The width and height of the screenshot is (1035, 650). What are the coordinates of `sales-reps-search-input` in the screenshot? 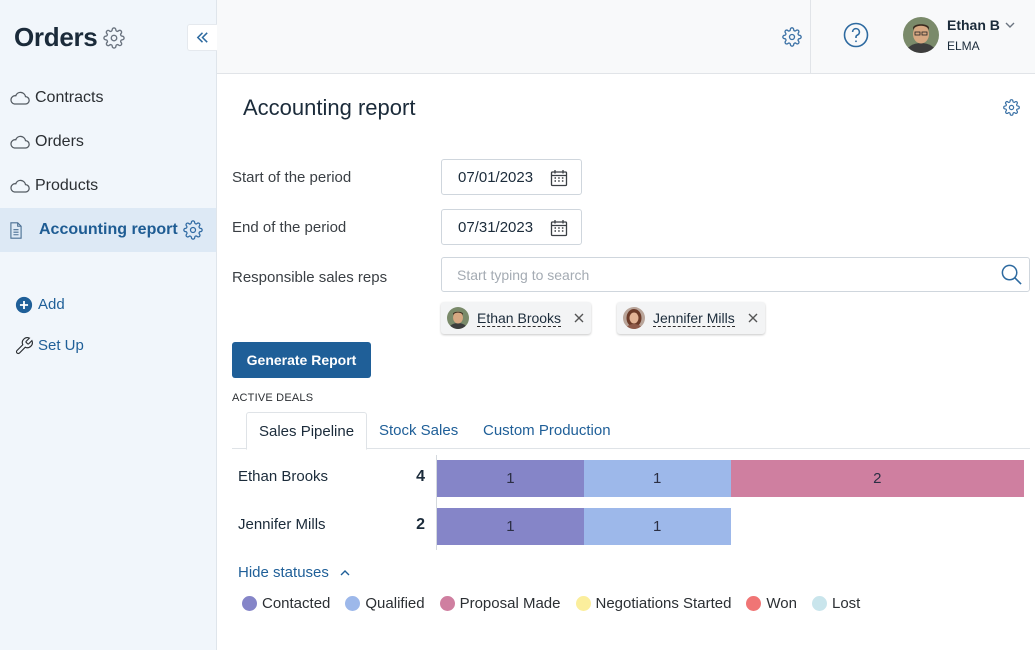 It's located at (712, 274).